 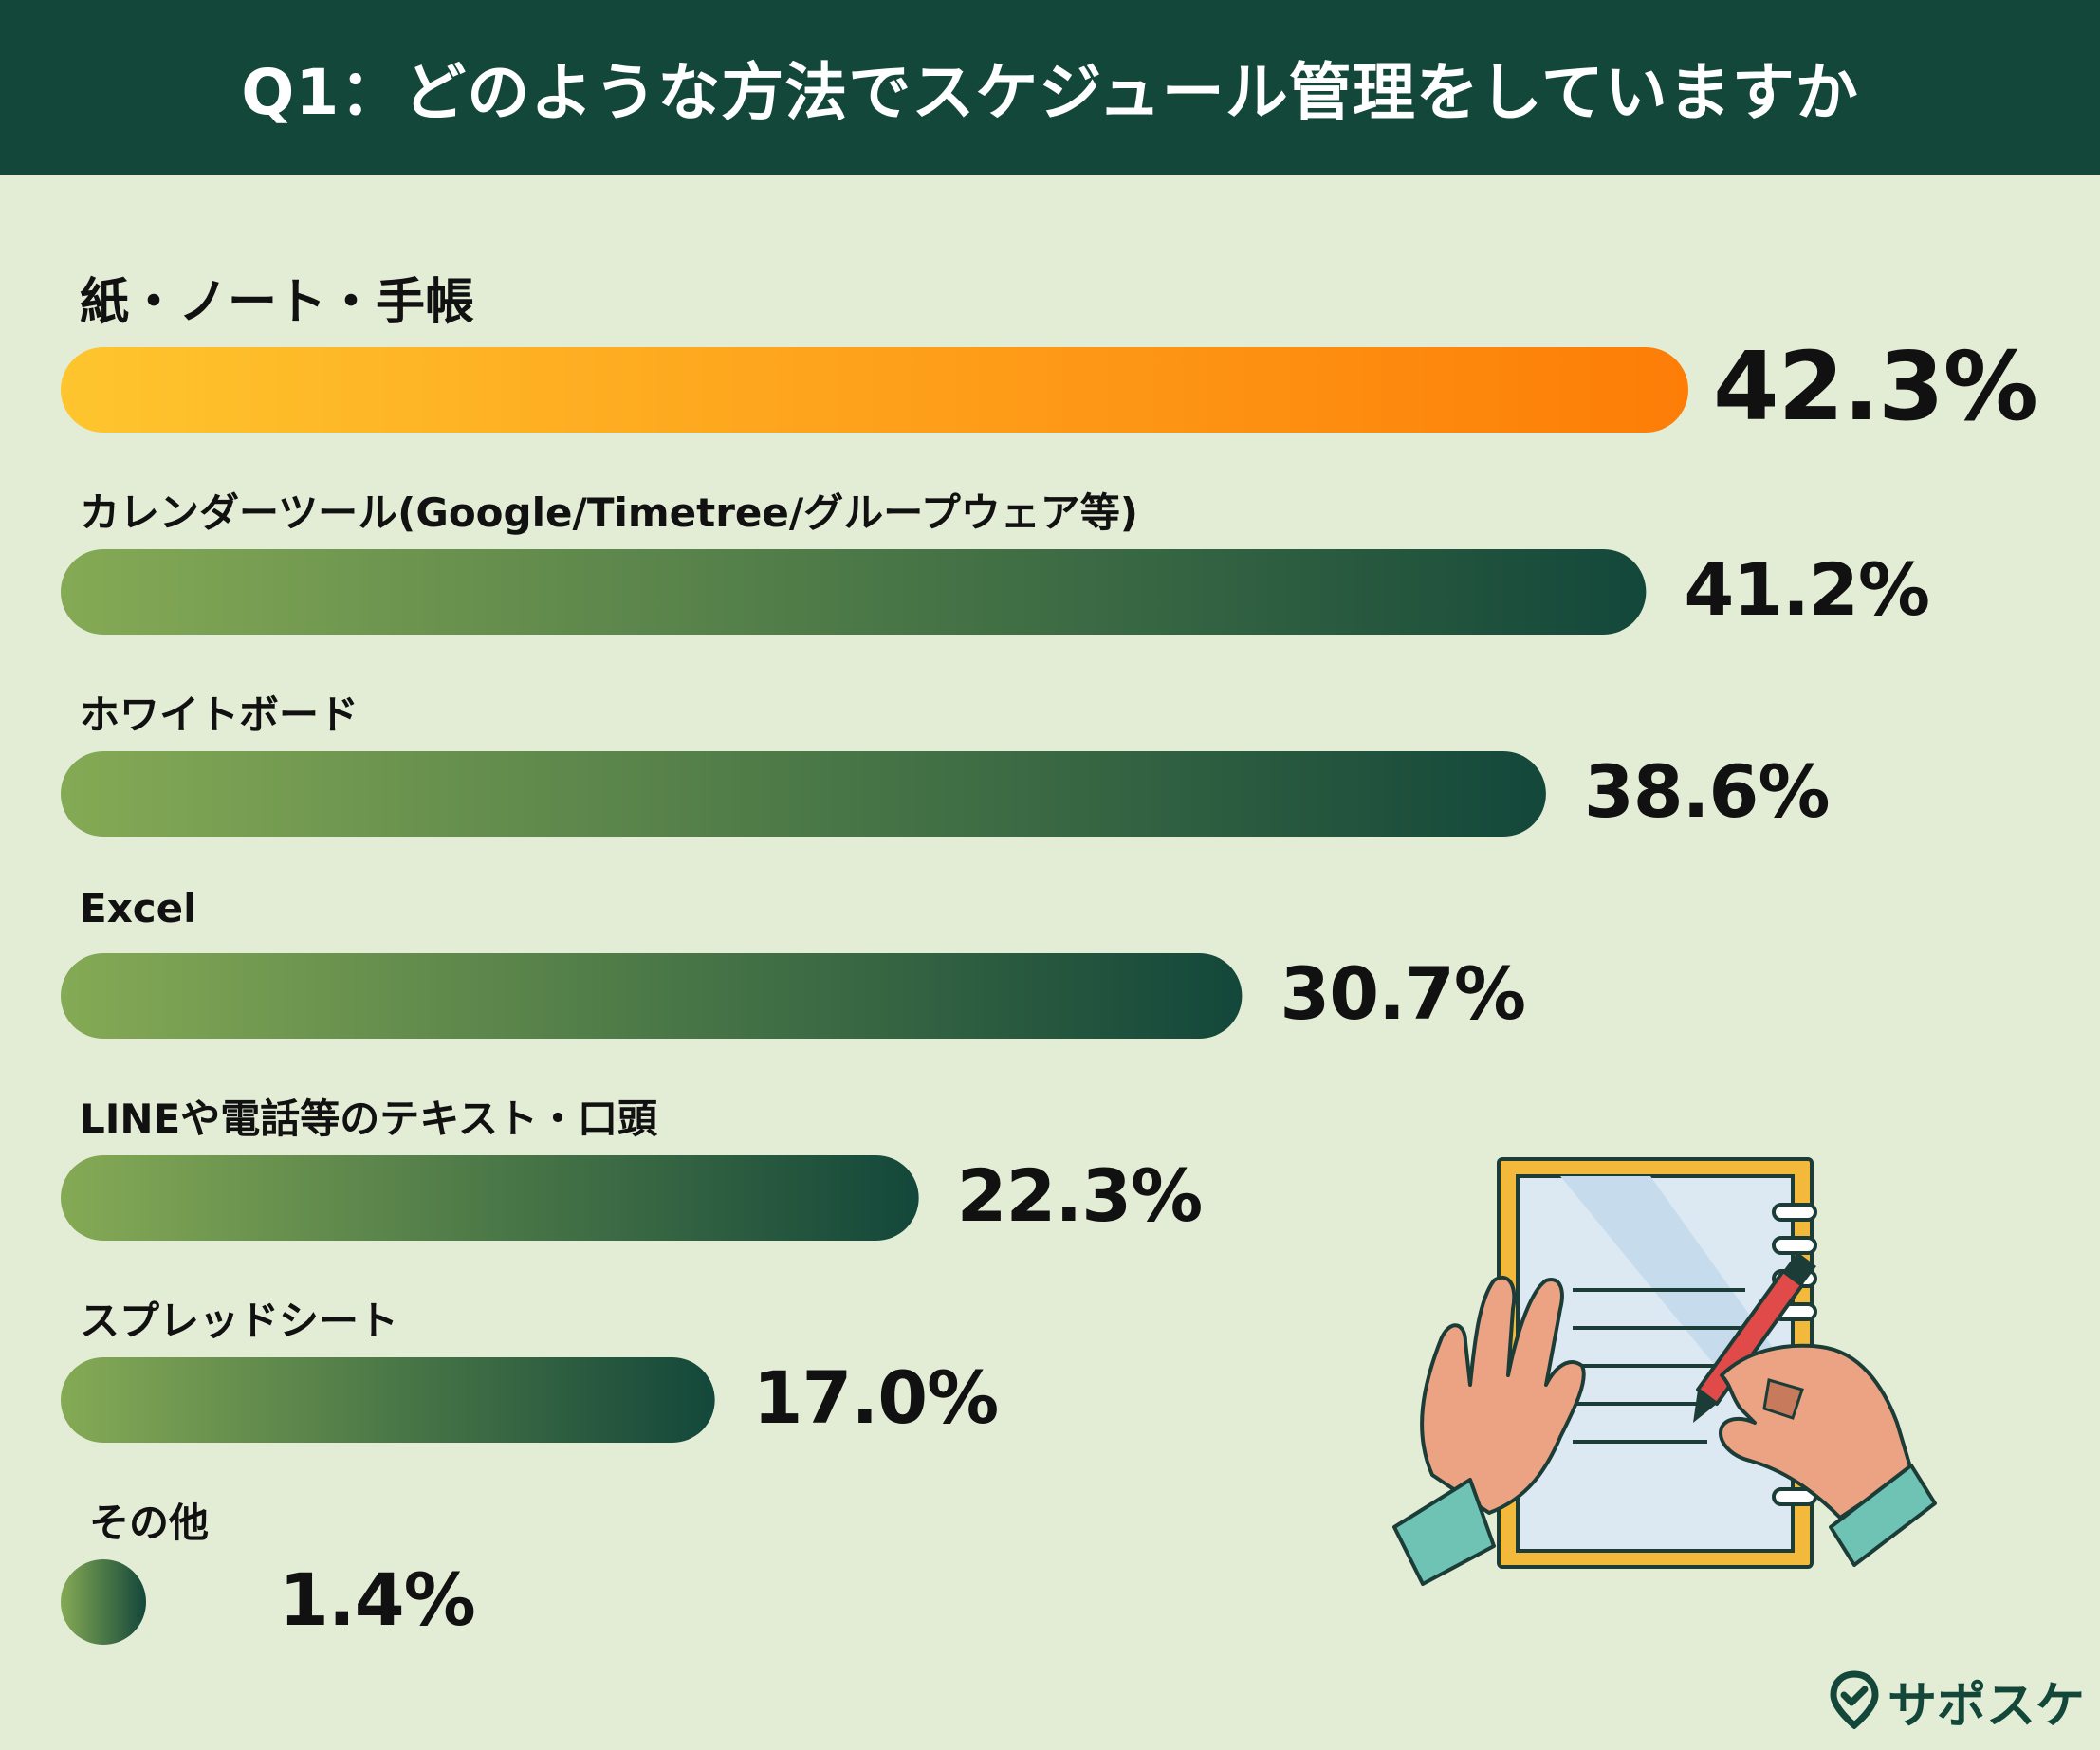 I want to click on category-label: LINEや電話等のテキスト・口頭, so click(x=368, y=1119).